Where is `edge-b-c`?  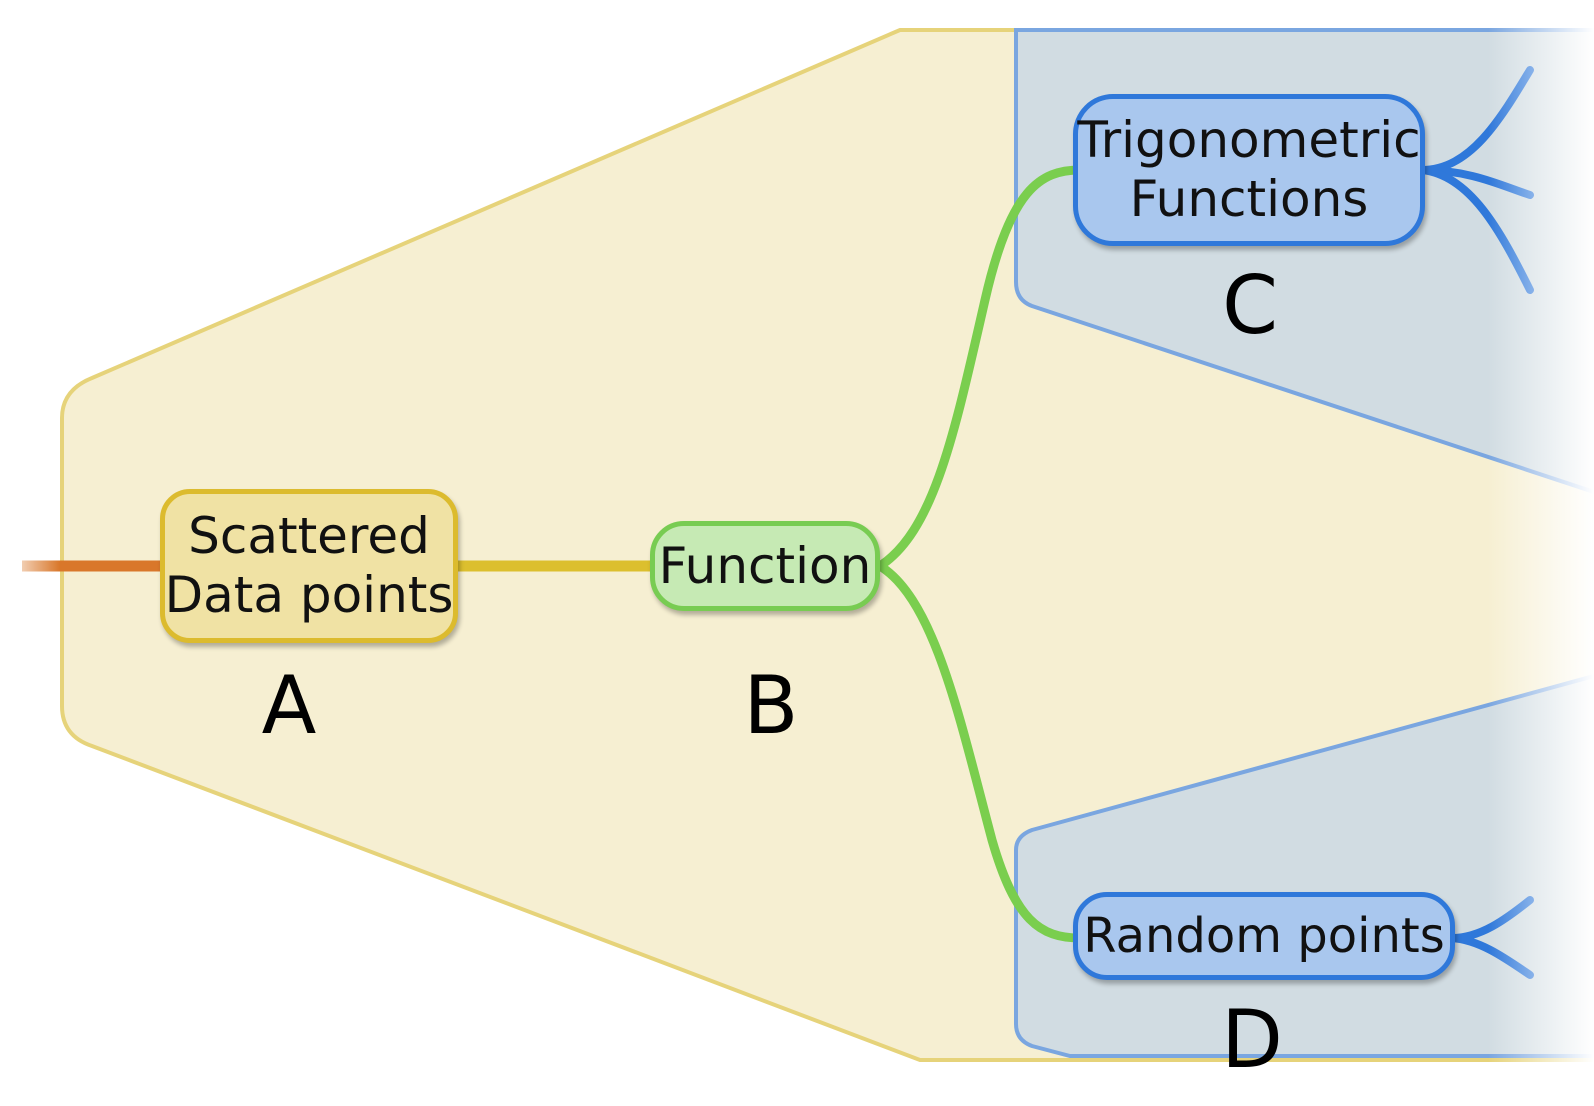
edge-b-c is located at coordinates (980, 368).